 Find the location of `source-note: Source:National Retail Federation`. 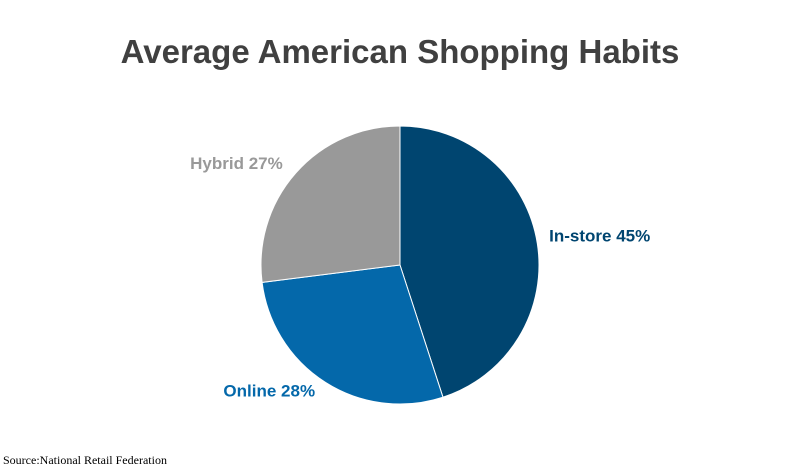

source-note: Source:National Retail Federation is located at coordinates (85, 460).